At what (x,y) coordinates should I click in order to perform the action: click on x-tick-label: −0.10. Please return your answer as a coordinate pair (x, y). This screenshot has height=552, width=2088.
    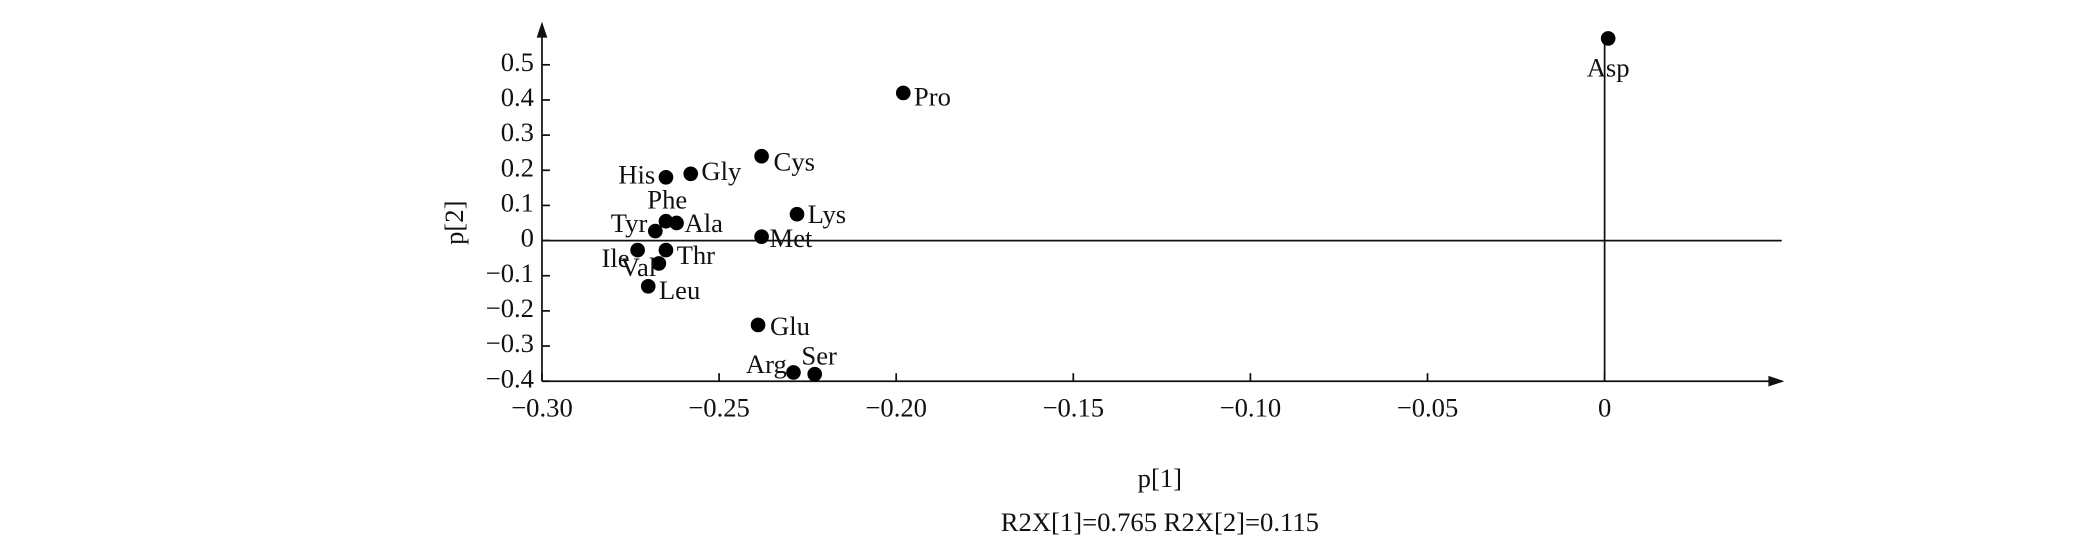
    Looking at the image, I should click on (1251, 408).